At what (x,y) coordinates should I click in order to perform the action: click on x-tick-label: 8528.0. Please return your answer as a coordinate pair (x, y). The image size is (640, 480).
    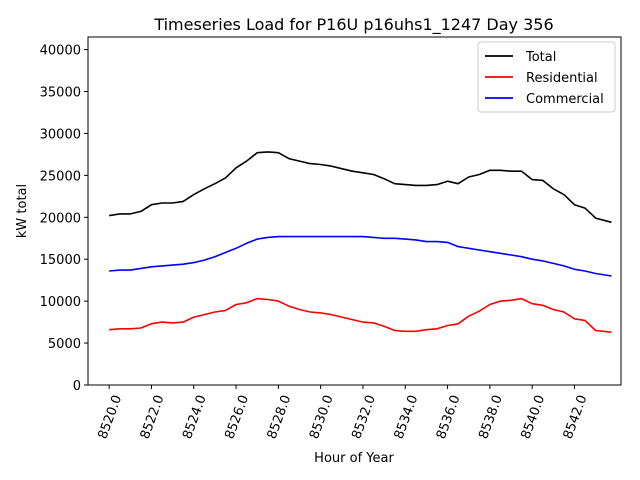
    Looking at the image, I should click on (280, 417).